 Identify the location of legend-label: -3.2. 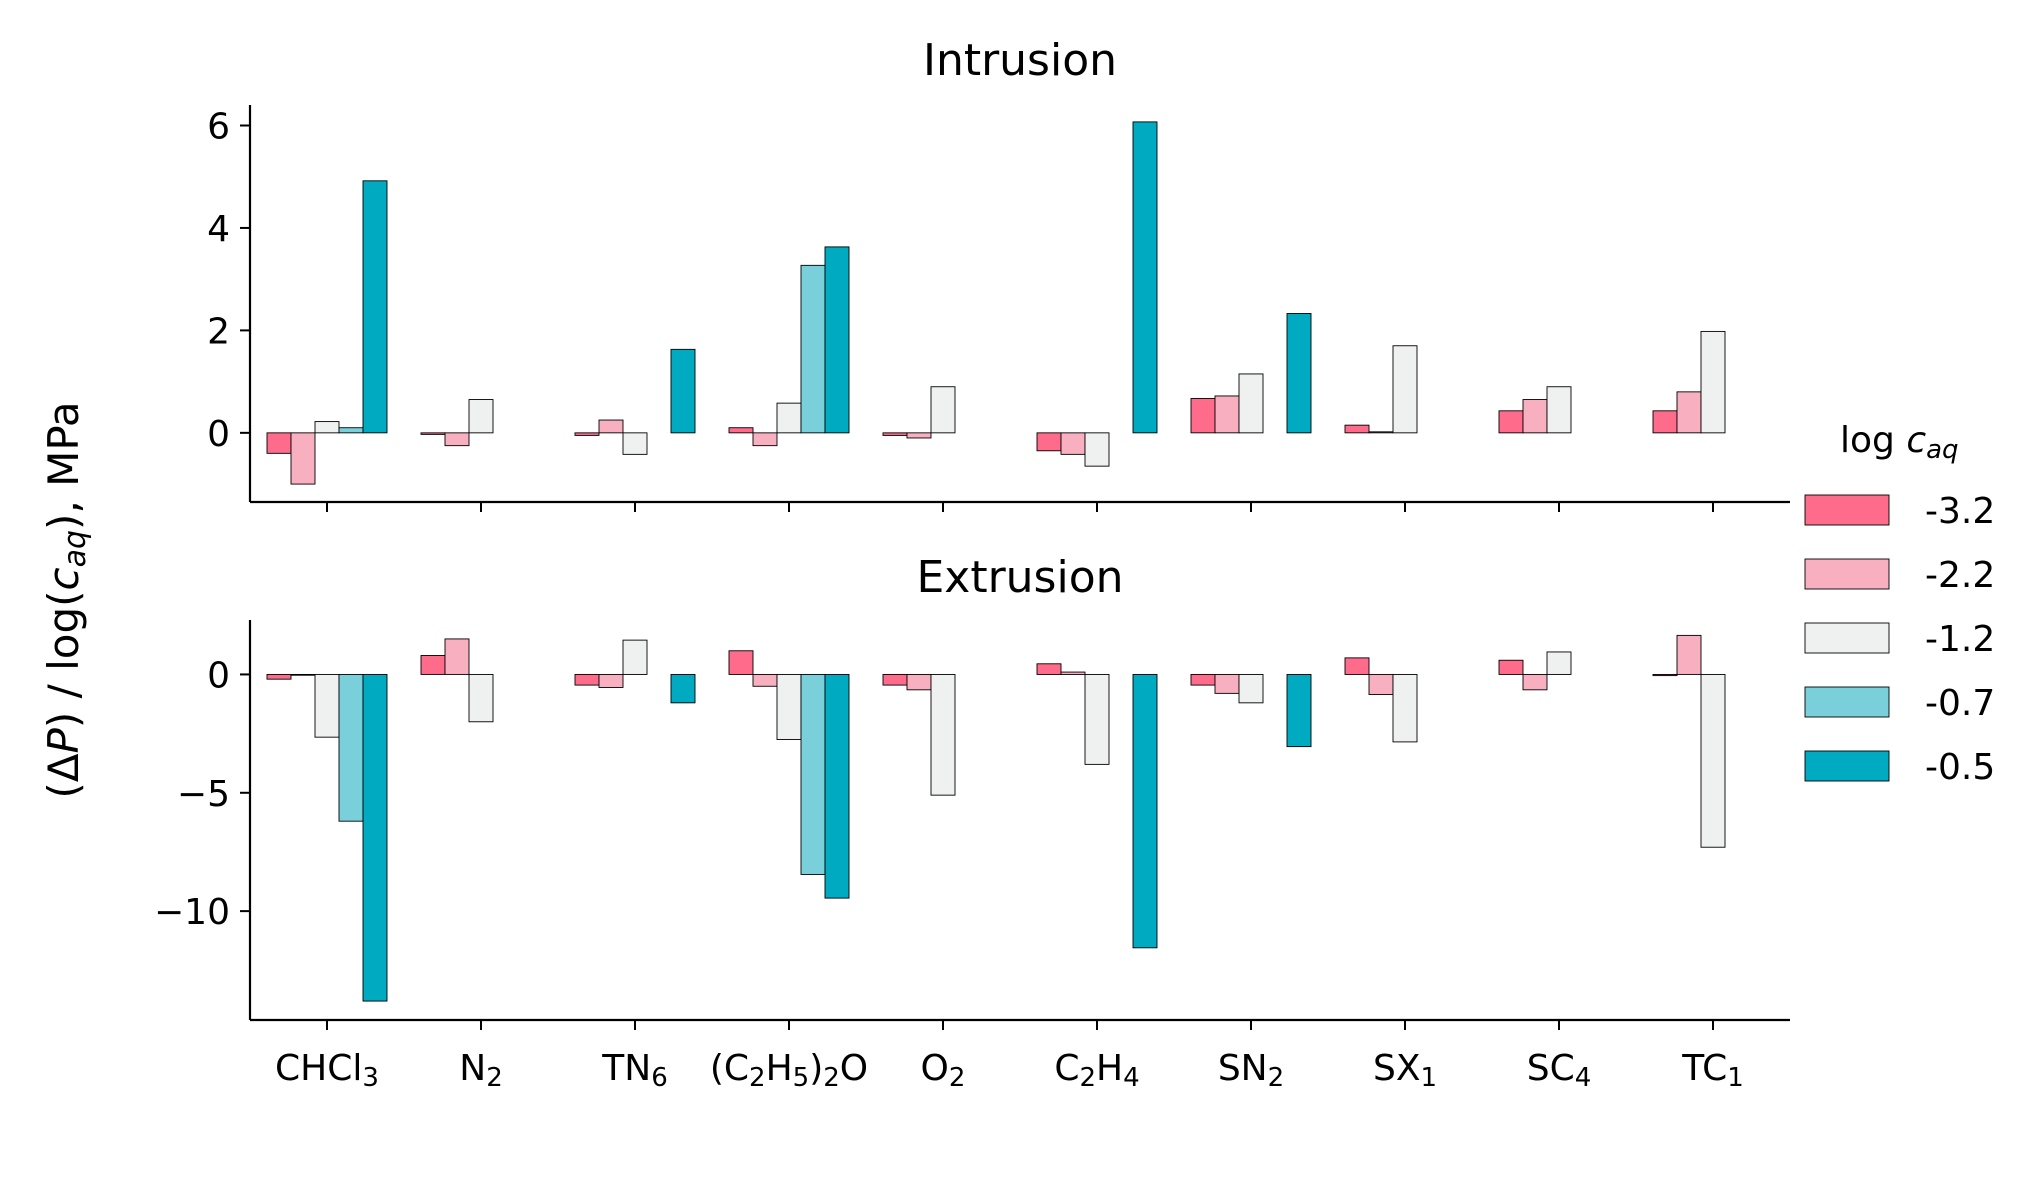
(1960, 511).